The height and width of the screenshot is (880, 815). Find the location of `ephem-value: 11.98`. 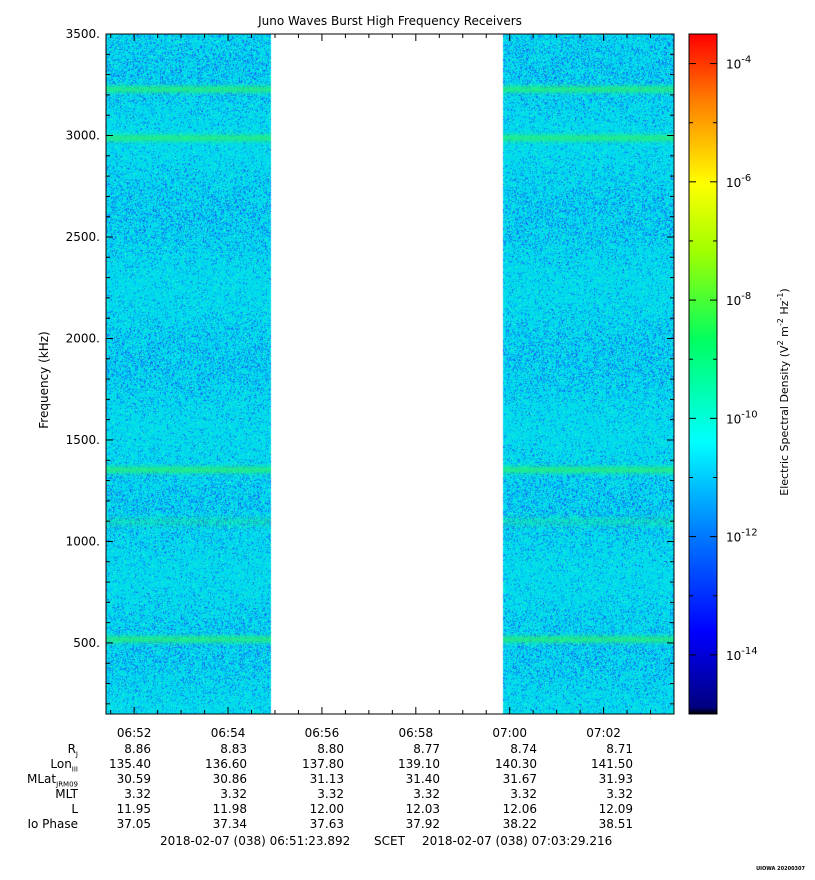

ephem-value: 11.98 is located at coordinates (229, 809).